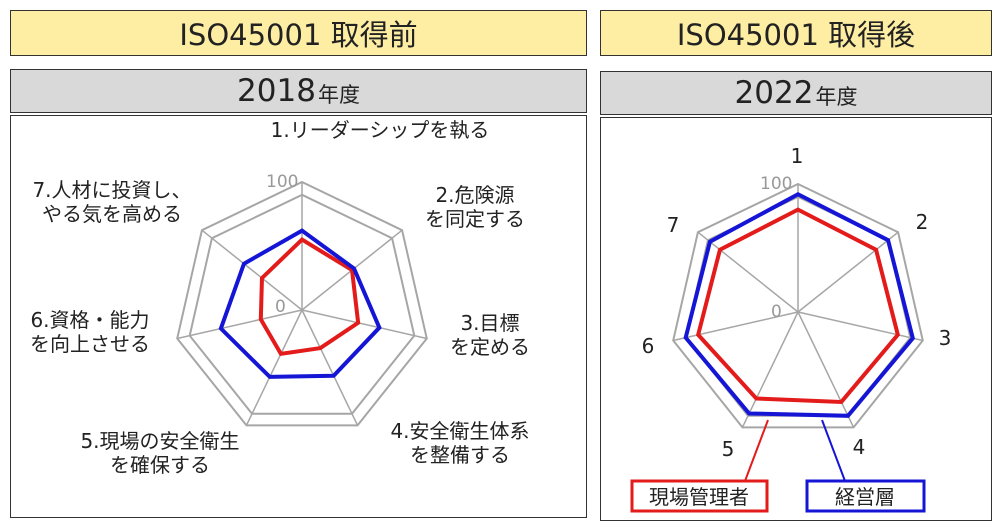 This screenshot has width=1002, height=530. What do you see at coordinates (836, 97) in the screenshot?
I see `right-year-suffix: 年度` at bounding box center [836, 97].